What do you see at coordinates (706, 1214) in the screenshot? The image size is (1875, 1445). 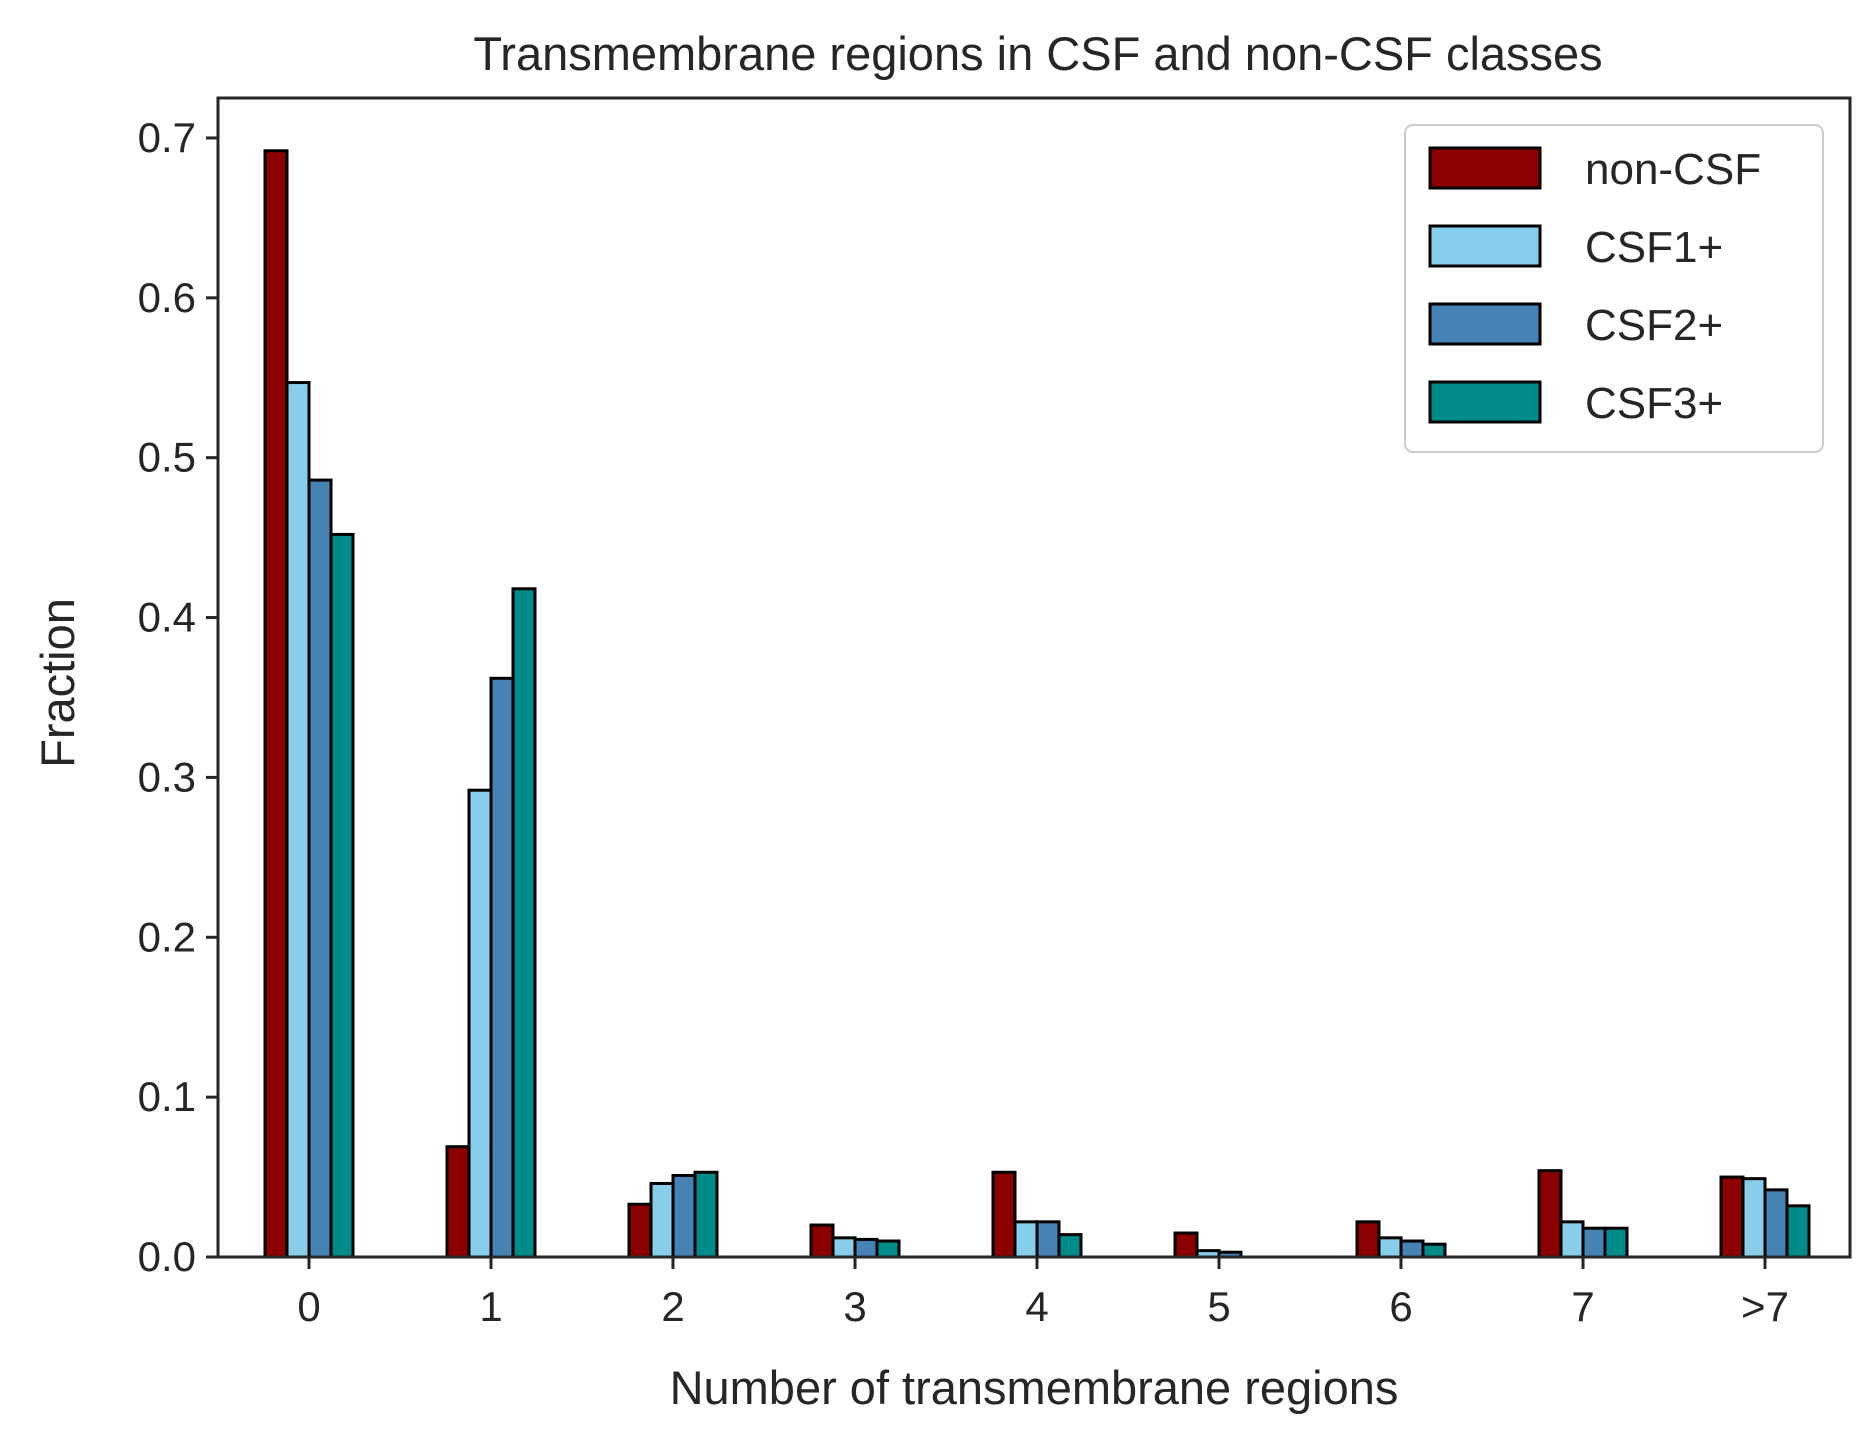 I see `bar-csf3--2` at bounding box center [706, 1214].